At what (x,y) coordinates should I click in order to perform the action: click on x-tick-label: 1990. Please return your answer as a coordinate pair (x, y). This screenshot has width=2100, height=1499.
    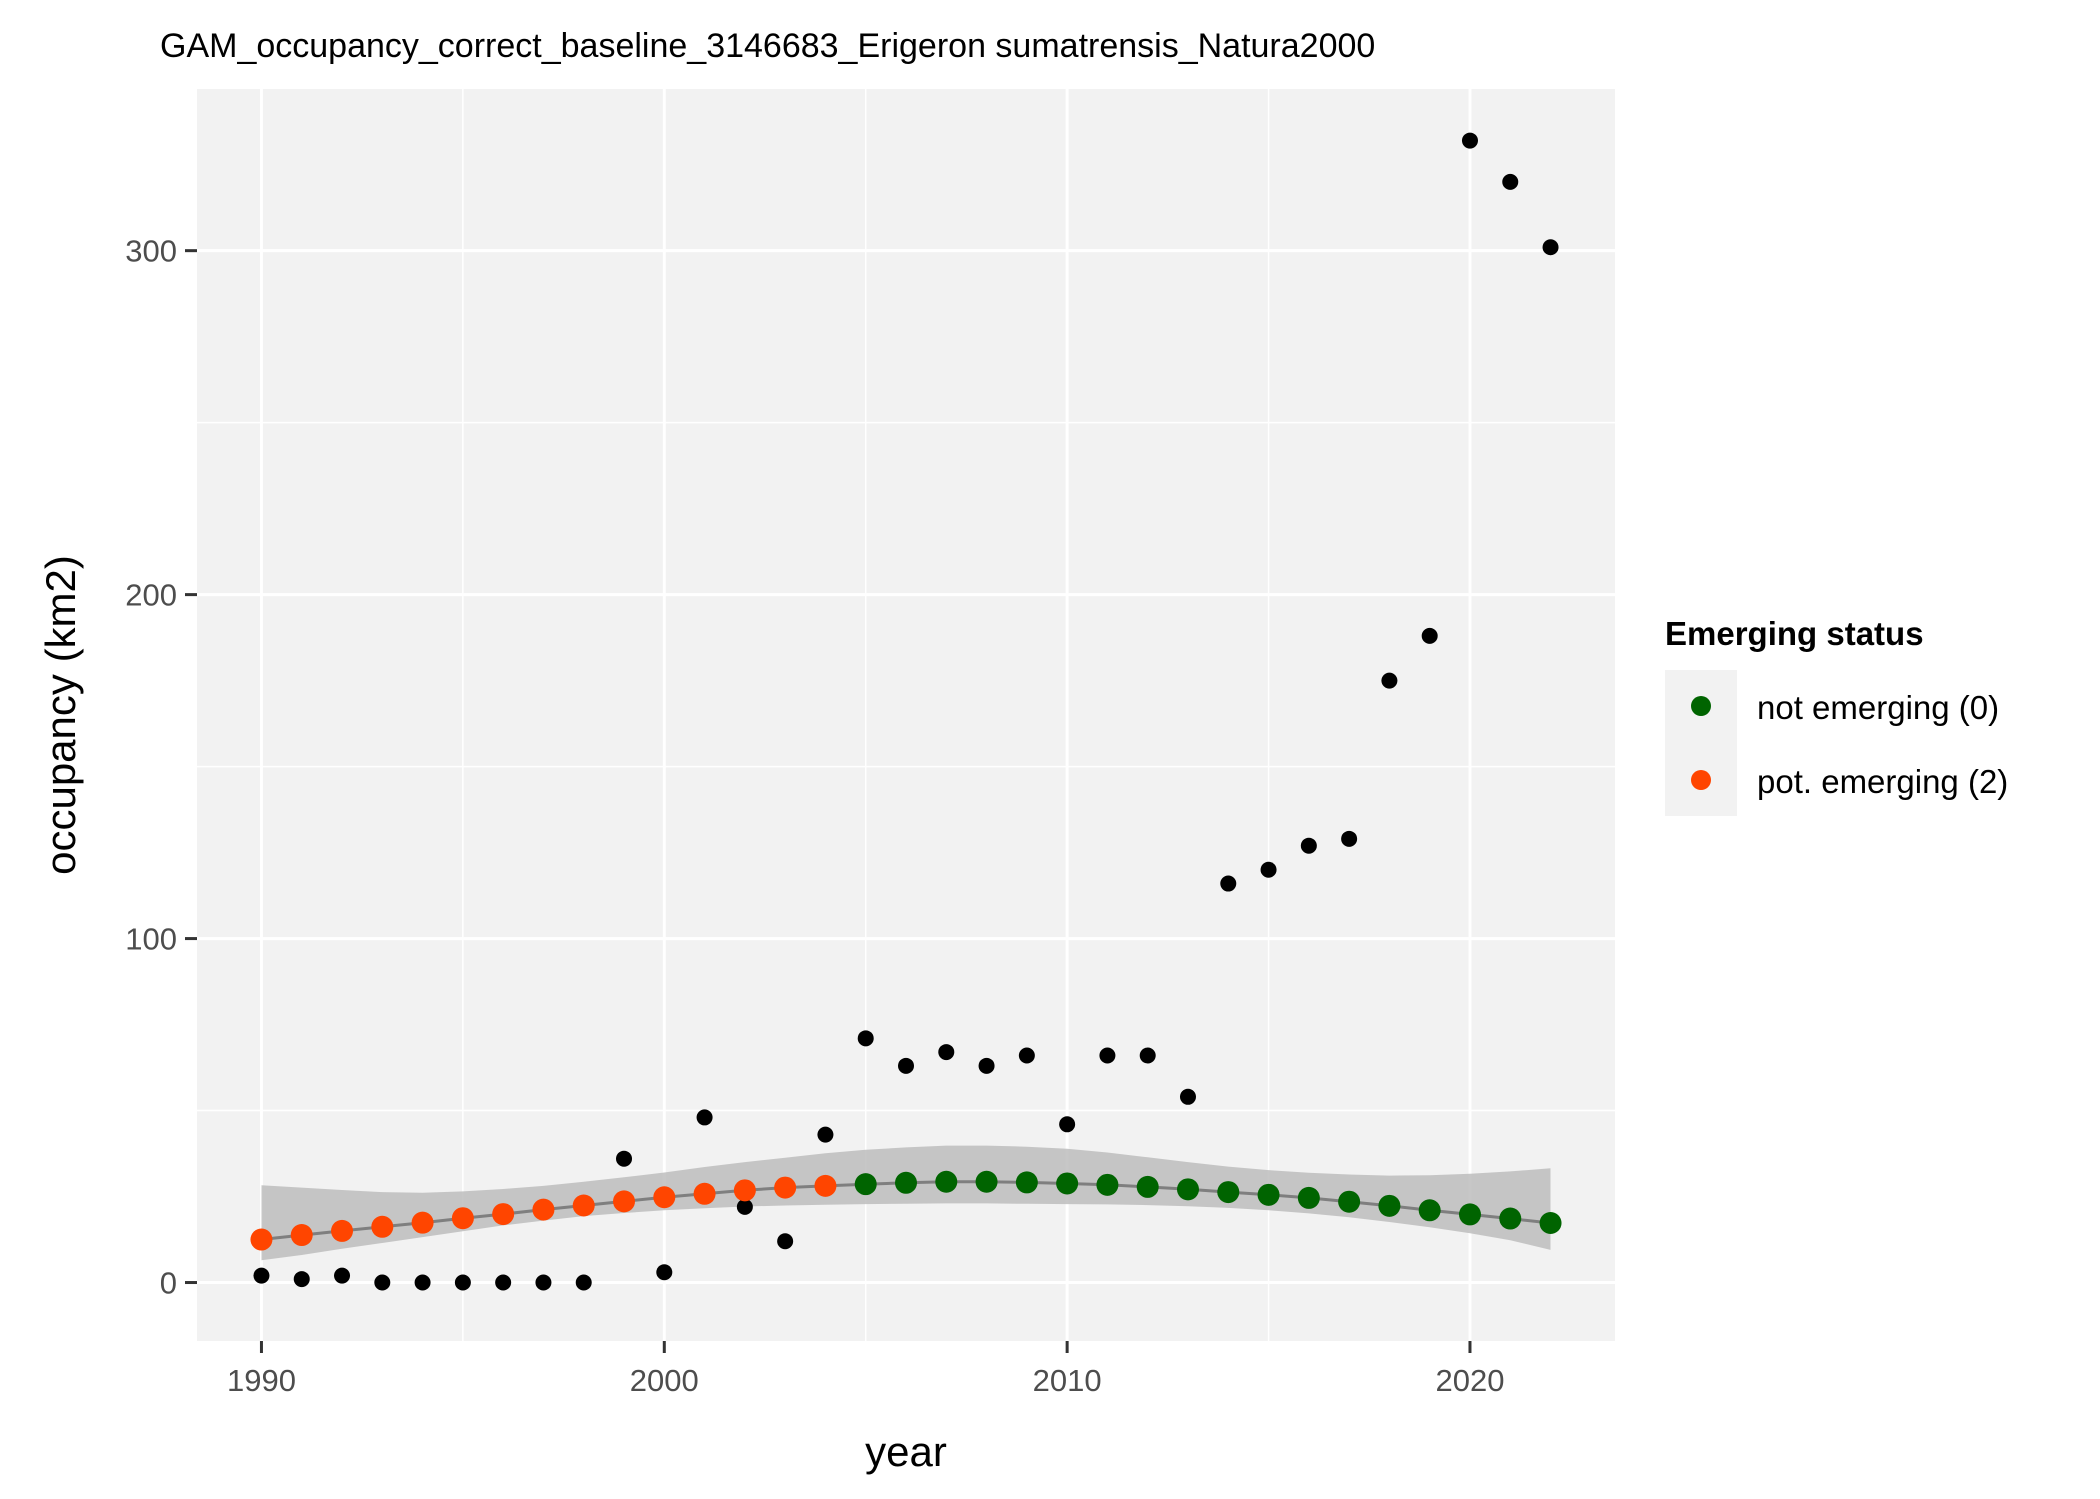
    Looking at the image, I should click on (261, 1380).